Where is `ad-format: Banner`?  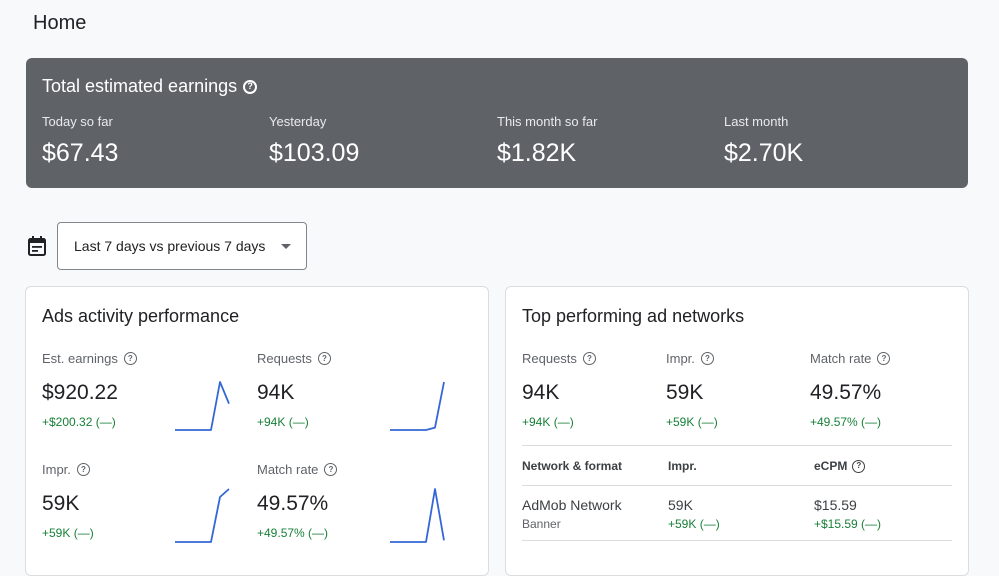
ad-format: Banner is located at coordinates (541, 524).